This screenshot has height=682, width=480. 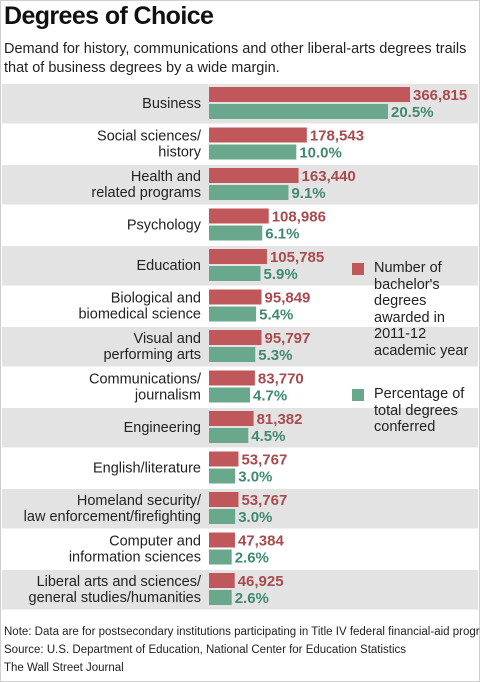 What do you see at coordinates (270, 396) in the screenshot?
I see `pct-value-label: 4.7%` at bounding box center [270, 396].